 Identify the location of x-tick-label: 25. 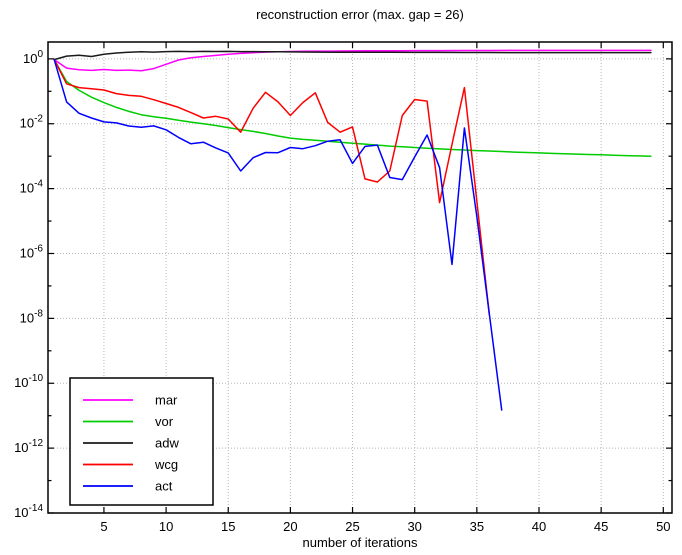
(352, 526).